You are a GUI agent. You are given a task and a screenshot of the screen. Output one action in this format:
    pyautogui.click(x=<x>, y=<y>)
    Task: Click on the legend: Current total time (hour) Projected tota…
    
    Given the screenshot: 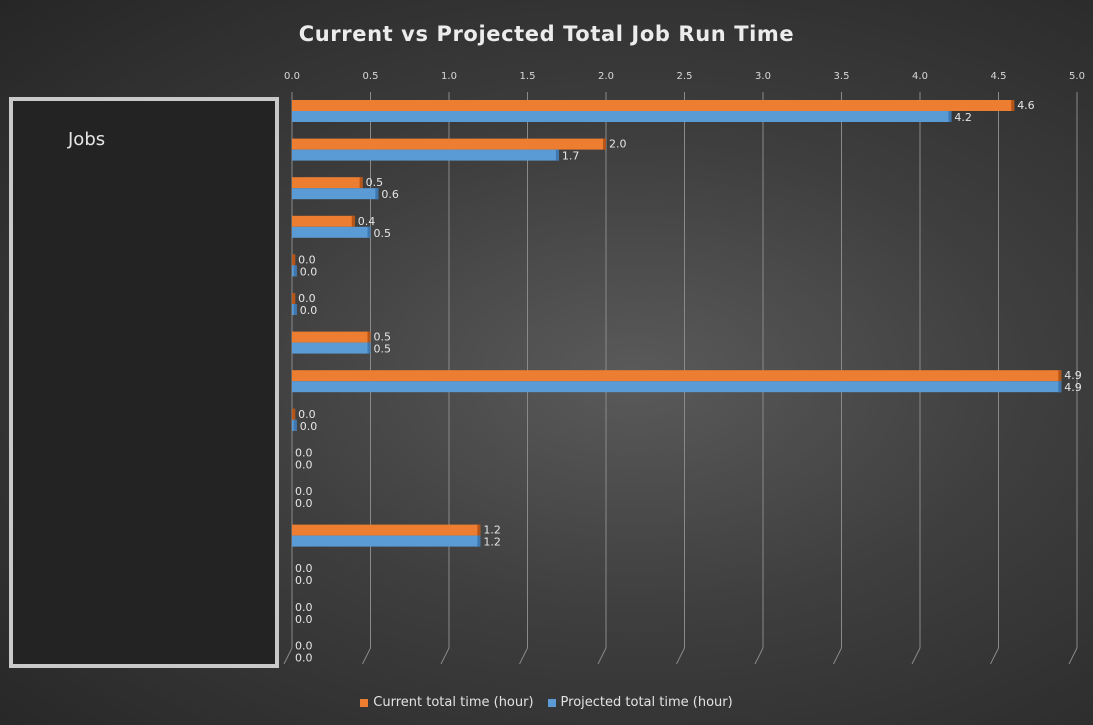 What is the action you would take?
    pyautogui.click(x=546, y=702)
    